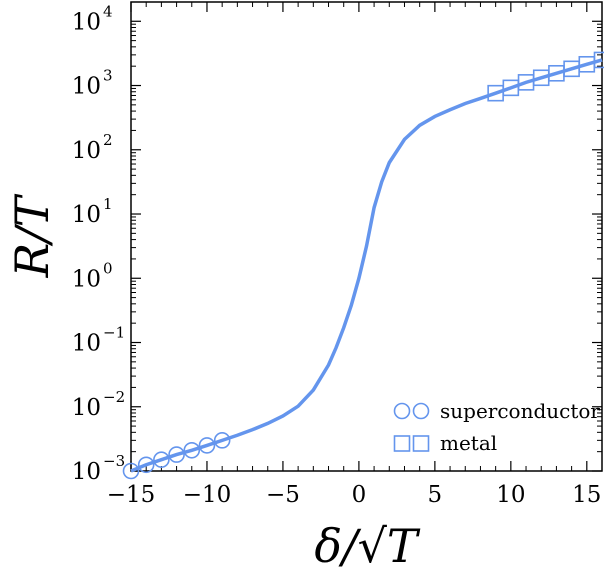  I want to click on x-axis-label: δ/√T, so click(367, 546).